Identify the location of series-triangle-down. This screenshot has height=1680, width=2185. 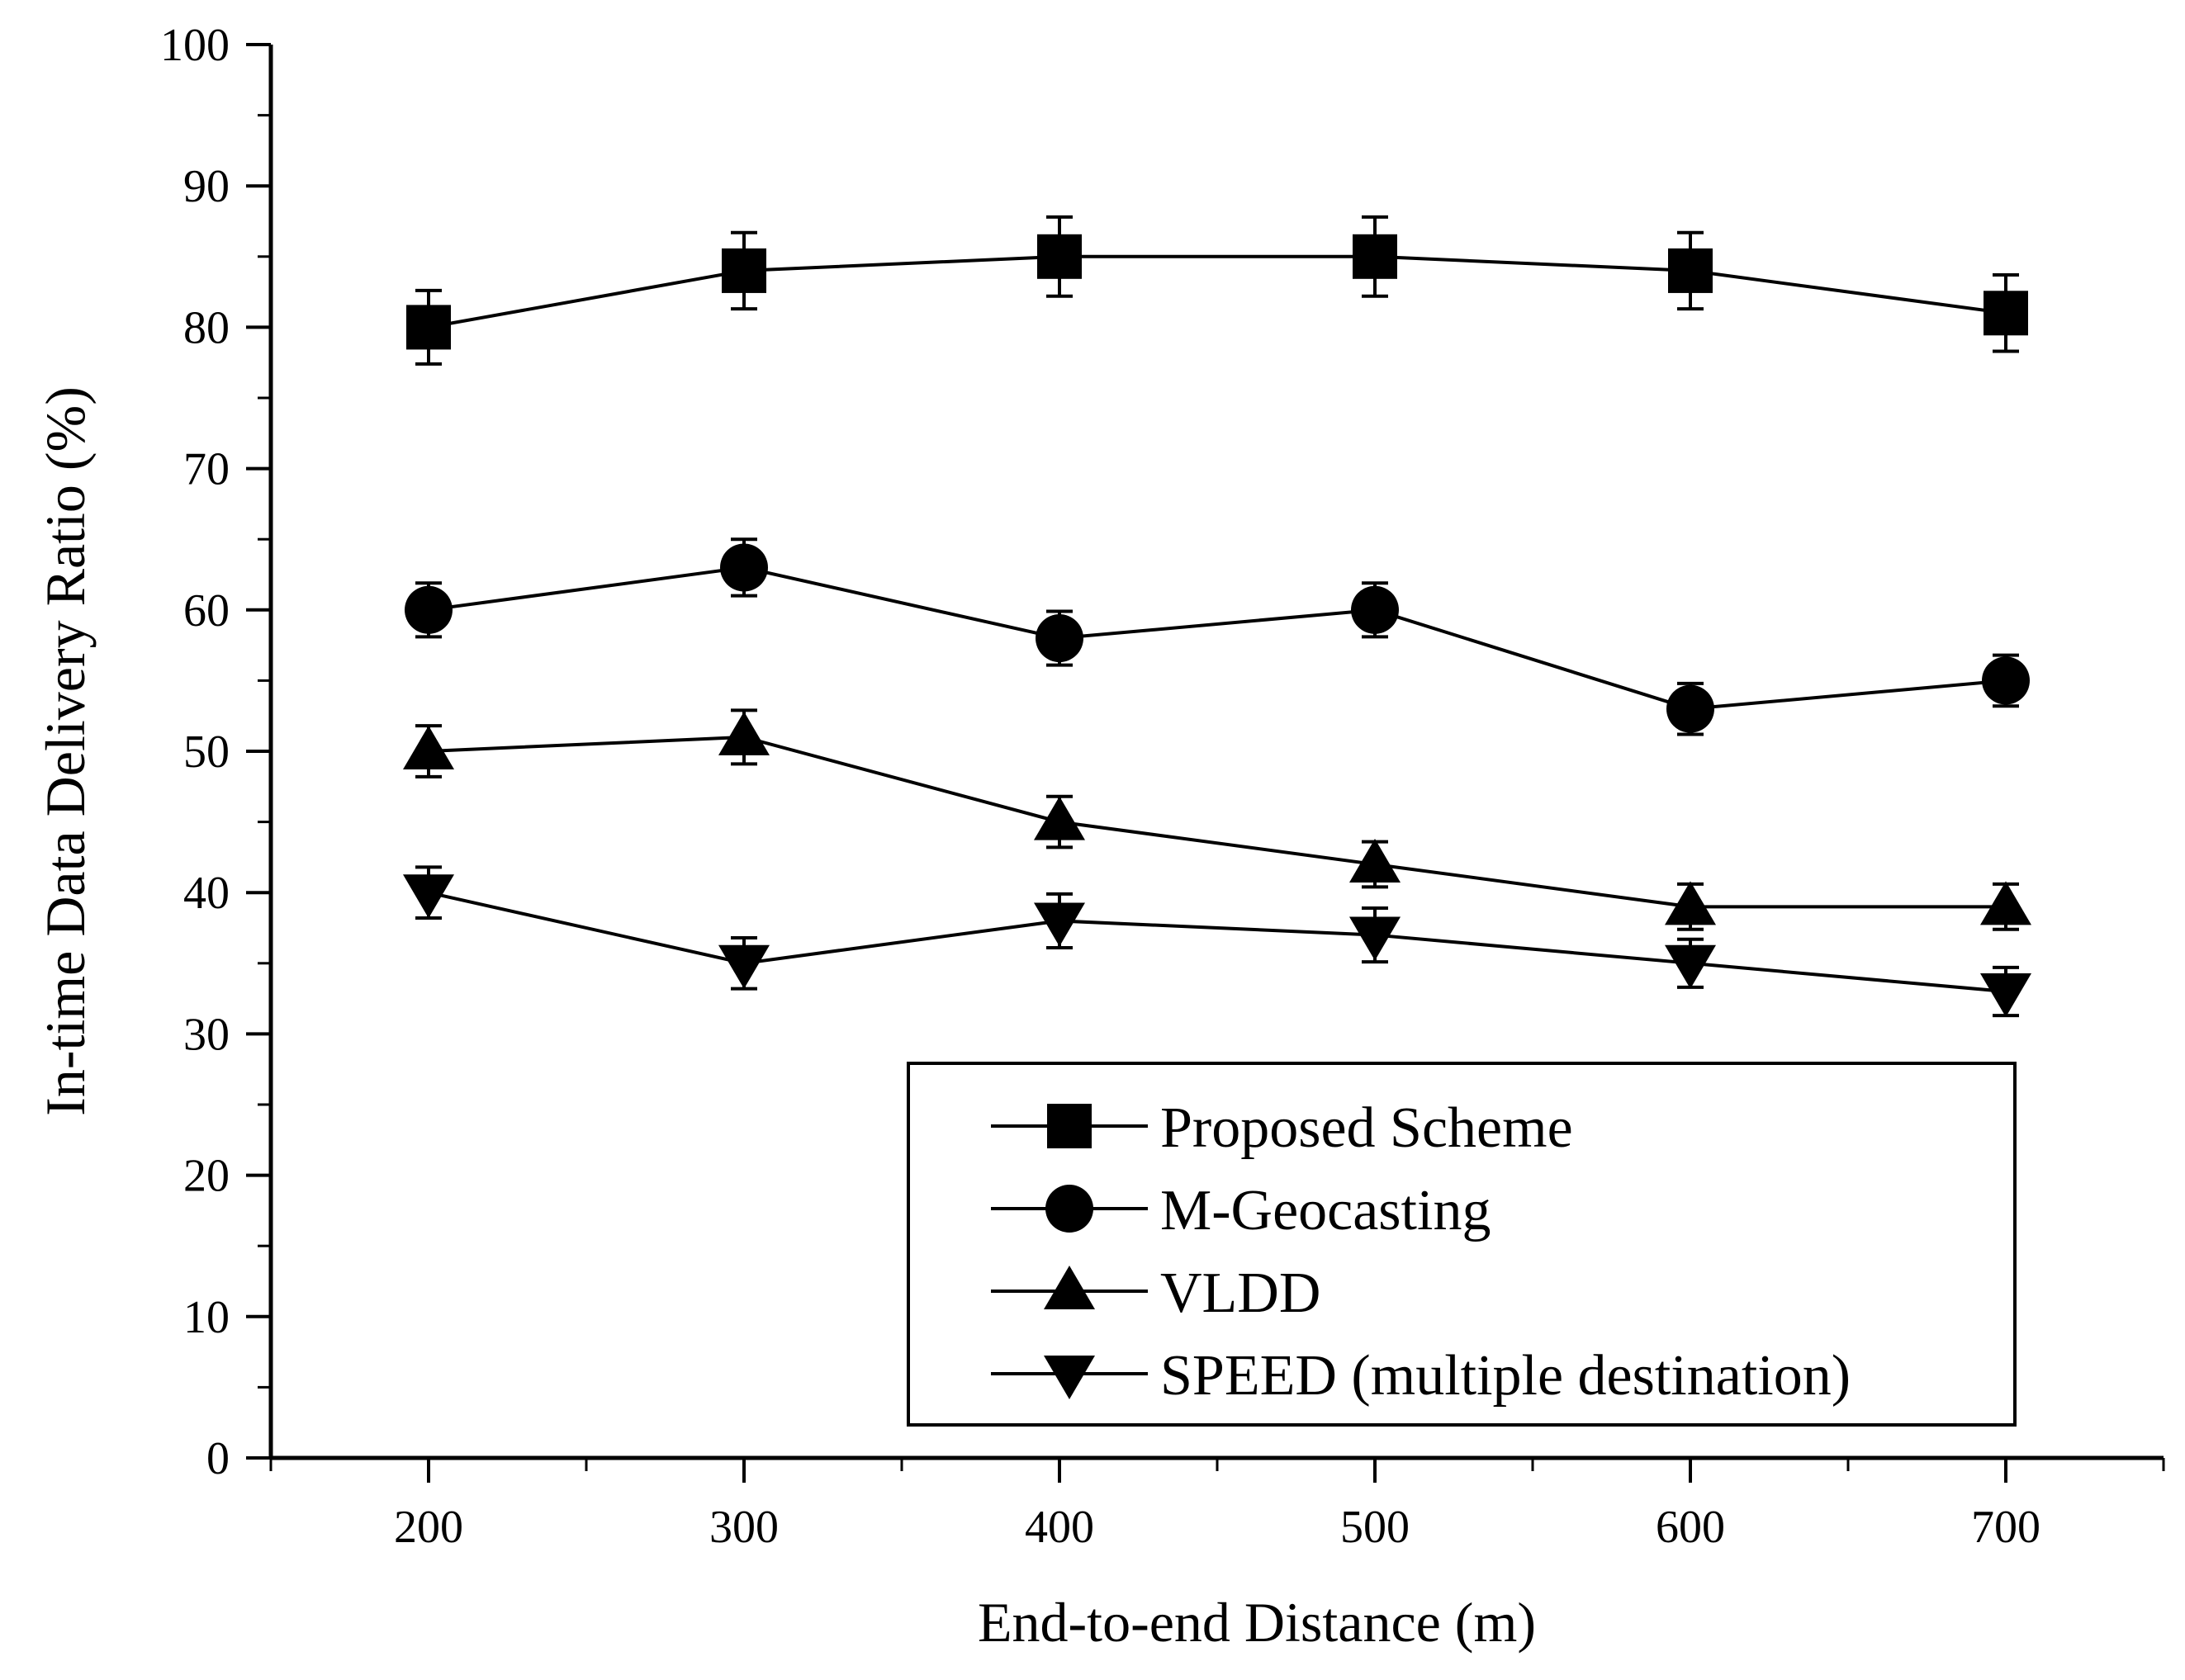
(1217, 941).